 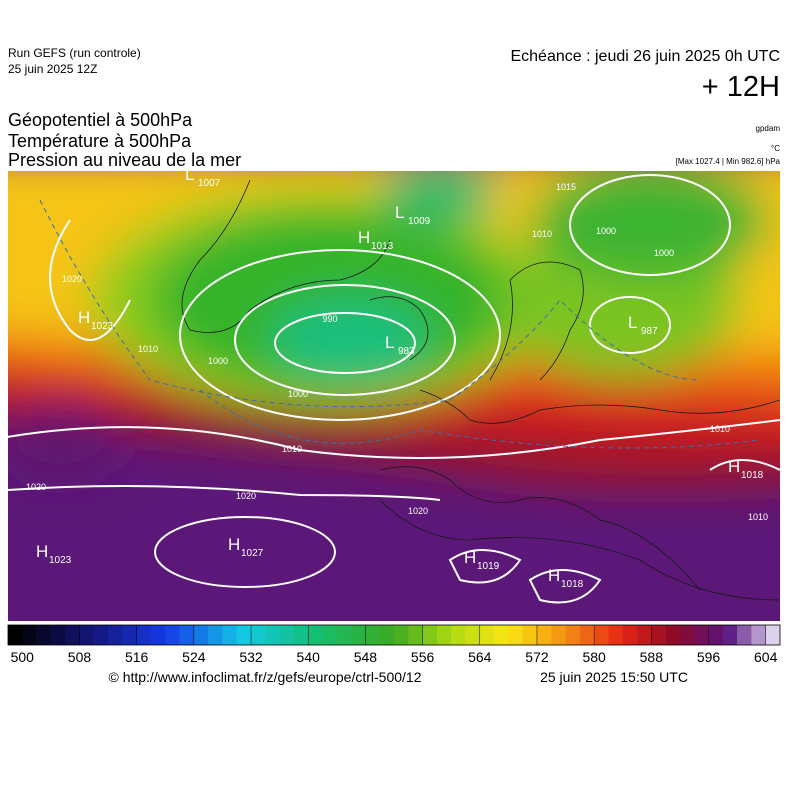 What do you see at coordinates (423, 657) in the screenshot?
I see `colorbar-tick-label: 556` at bounding box center [423, 657].